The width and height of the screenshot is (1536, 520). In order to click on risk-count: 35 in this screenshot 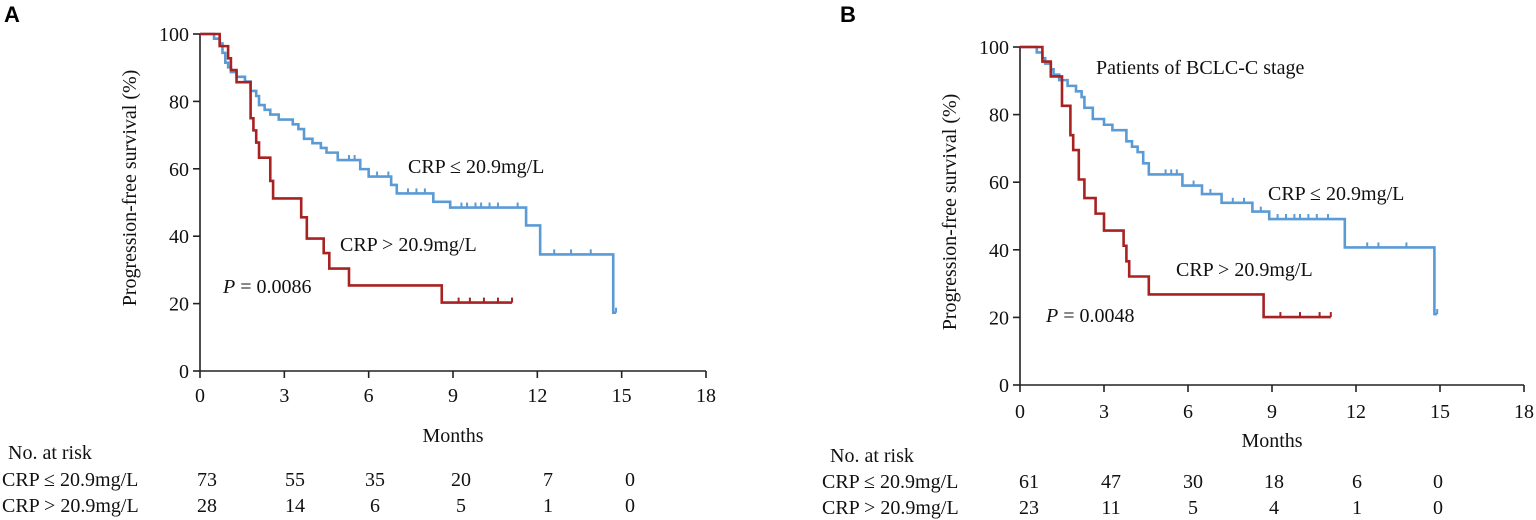, I will do `click(375, 480)`.